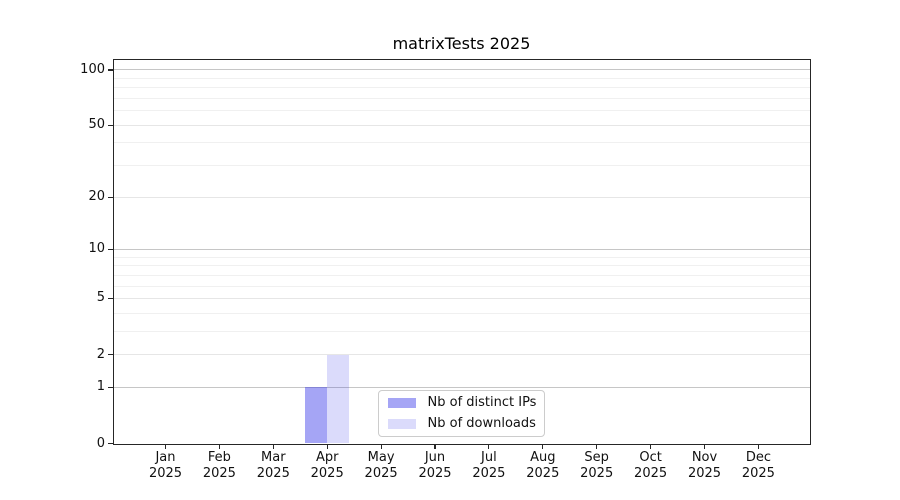  What do you see at coordinates (758, 457) in the screenshot?
I see `x-tick-month: Dec` at bounding box center [758, 457].